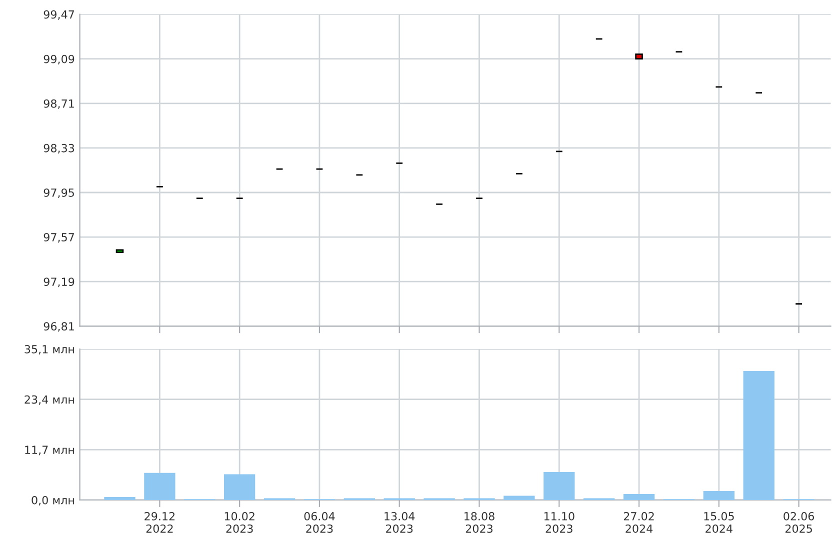  What do you see at coordinates (479, 522) in the screenshot?
I see `x-tick-label: 18.08 2023` at bounding box center [479, 522].